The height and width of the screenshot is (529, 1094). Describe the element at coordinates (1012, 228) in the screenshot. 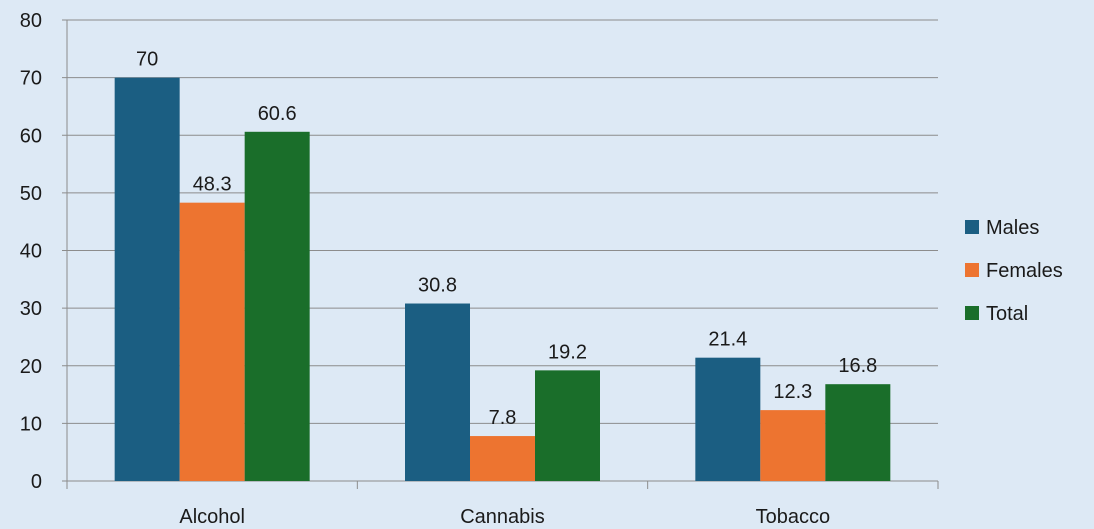

I see `legend-label-males: Males` at that location.